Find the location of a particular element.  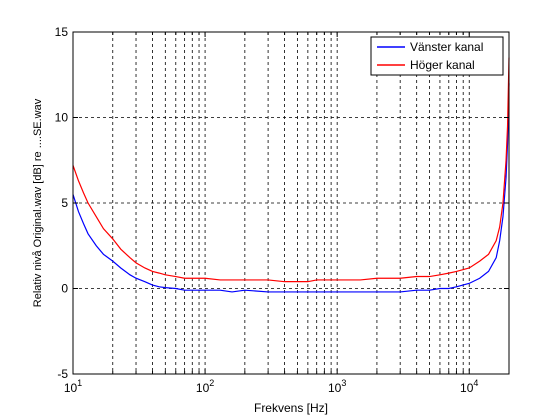

y-tick-label: 5 is located at coordinates (64, 203).